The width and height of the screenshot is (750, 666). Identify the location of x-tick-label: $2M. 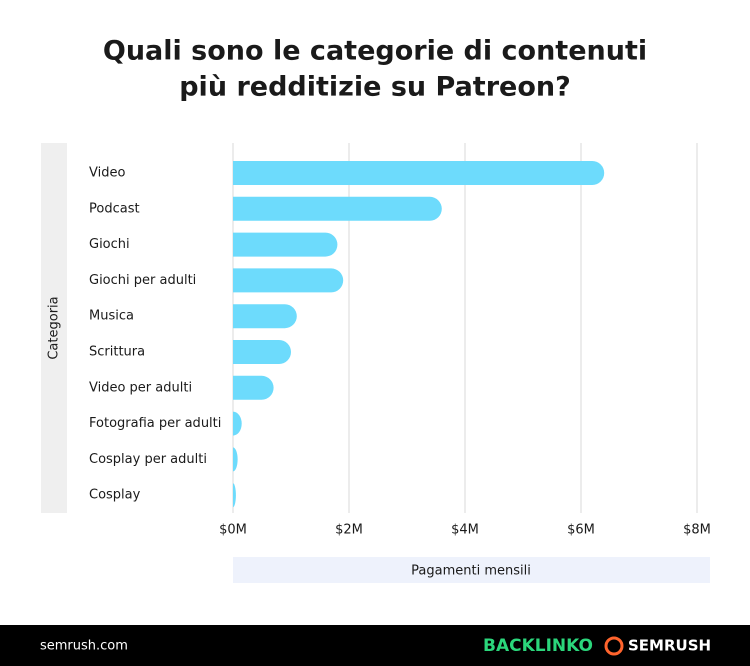
(349, 530).